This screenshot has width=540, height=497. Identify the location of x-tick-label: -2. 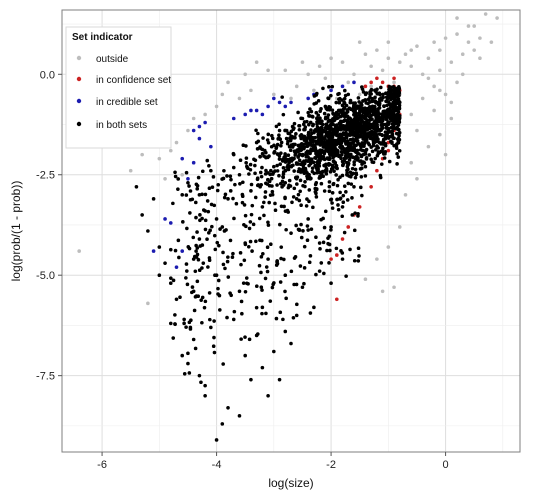
(331, 465).